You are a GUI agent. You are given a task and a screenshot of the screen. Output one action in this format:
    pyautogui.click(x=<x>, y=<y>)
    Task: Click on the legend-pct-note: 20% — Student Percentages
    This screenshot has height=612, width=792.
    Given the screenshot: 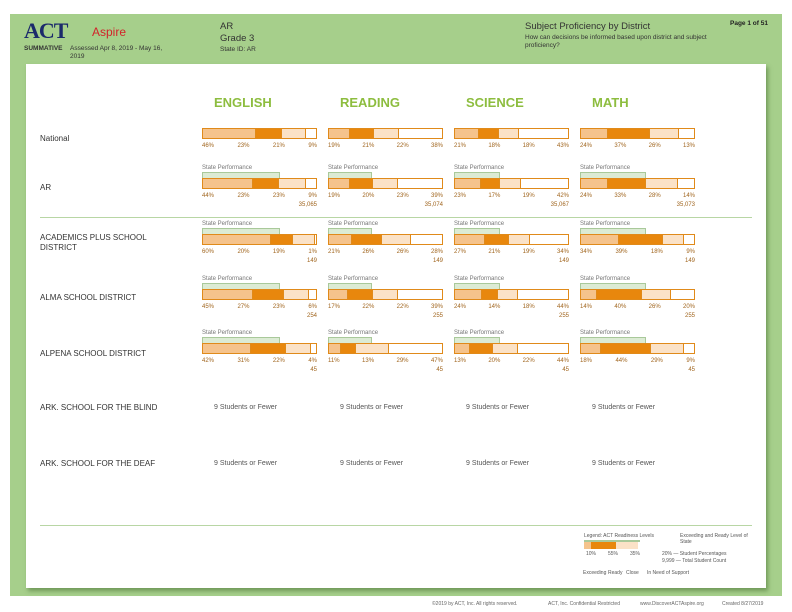 What is the action you would take?
    pyautogui.click(x=694, y=554)
    